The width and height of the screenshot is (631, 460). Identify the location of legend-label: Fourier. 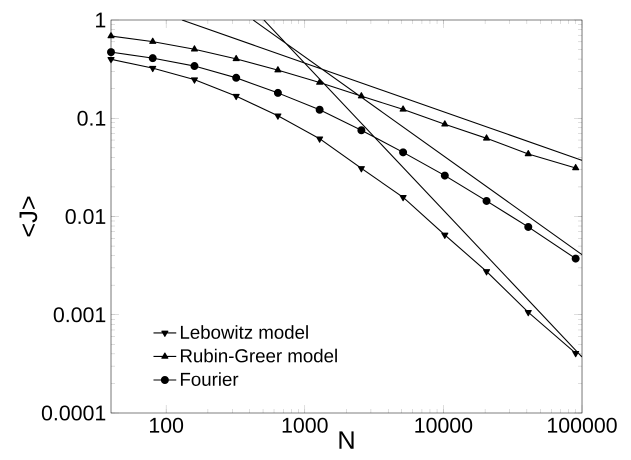
(209, 379).